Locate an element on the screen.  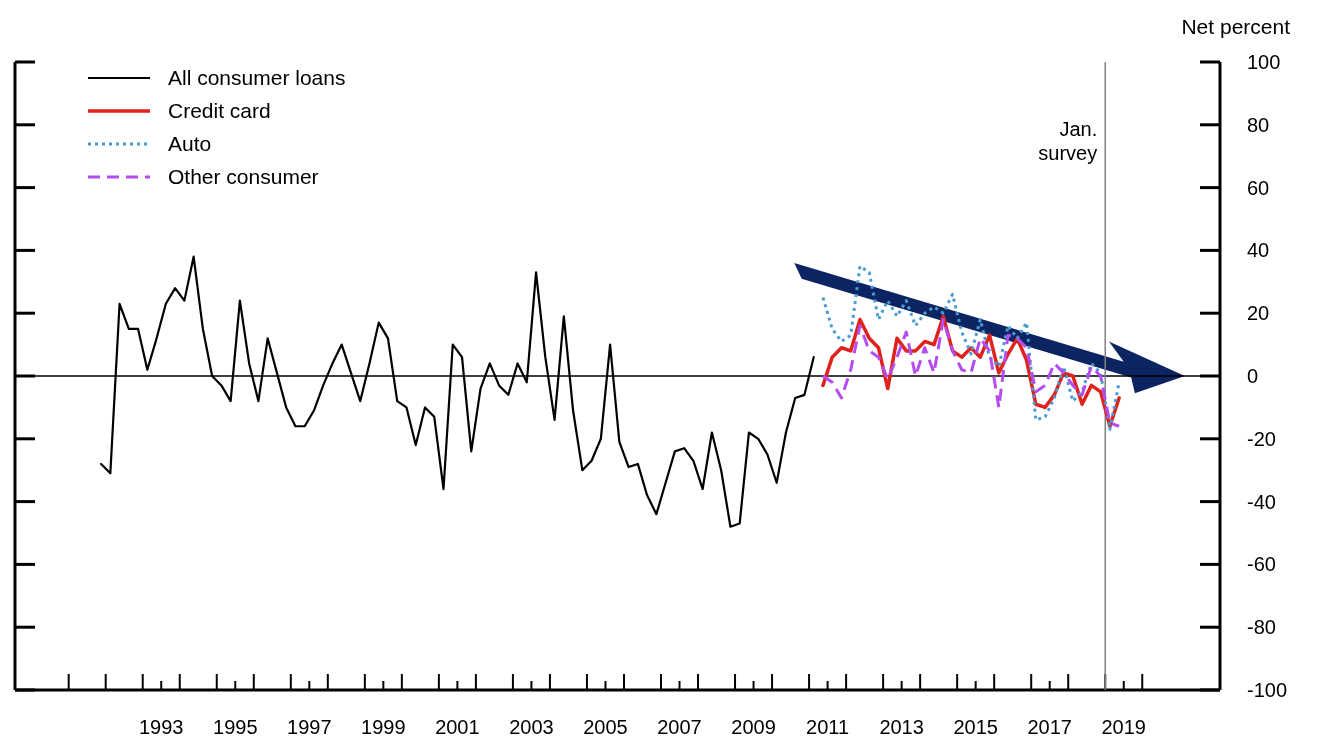
x-tick-label: 2005 is located at coordinates (605, 727).